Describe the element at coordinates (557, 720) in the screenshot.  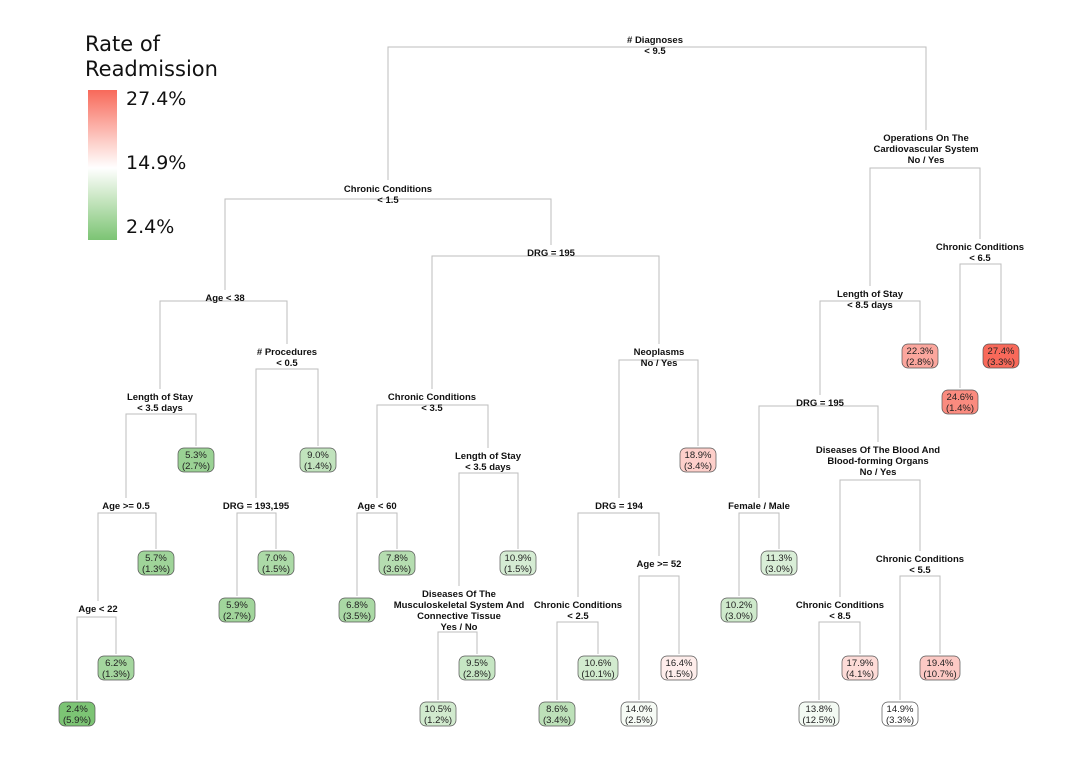
I see `leaf-share: (3.4%)` at that location.